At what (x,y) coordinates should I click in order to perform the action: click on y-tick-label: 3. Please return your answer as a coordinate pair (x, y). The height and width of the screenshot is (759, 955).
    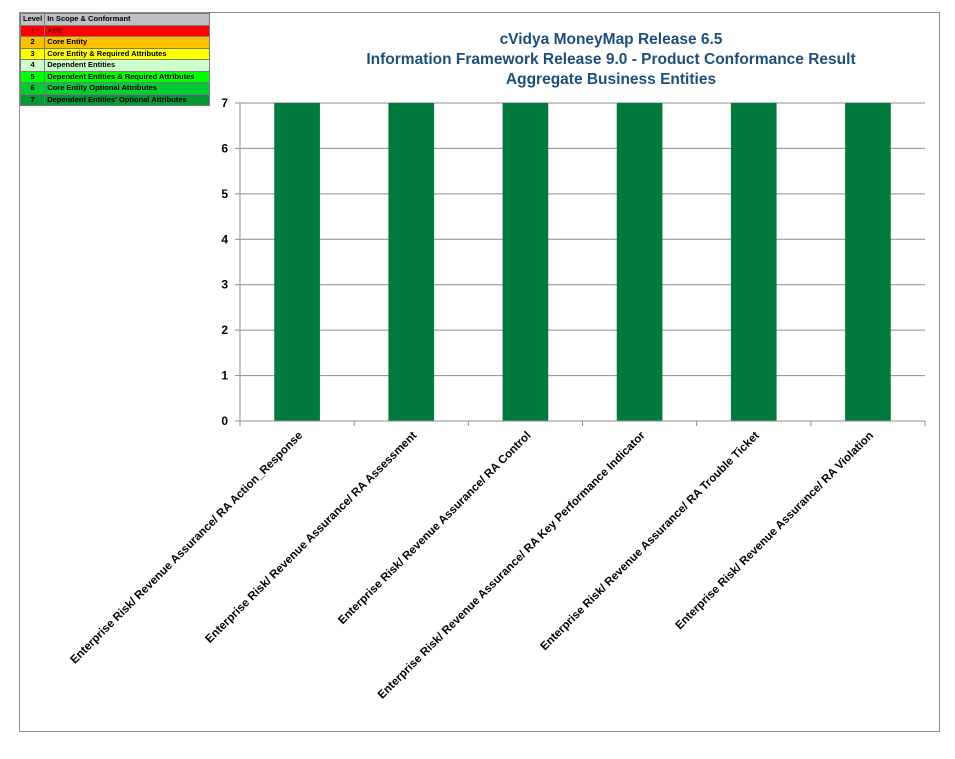
    Looking at the image, I should click on (224, 285).